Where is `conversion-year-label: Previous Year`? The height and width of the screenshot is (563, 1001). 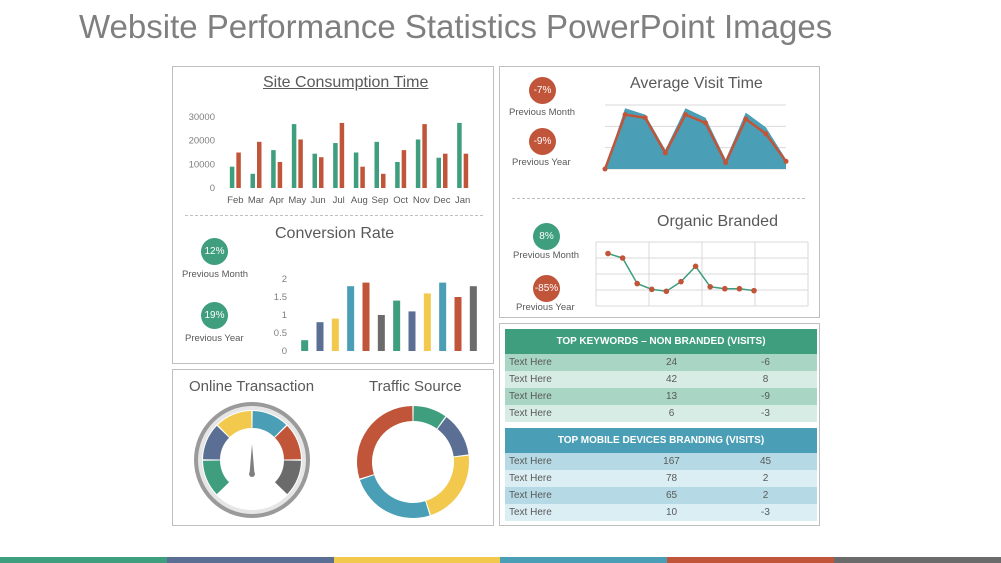 conversion-year-label: Previous Year is located at coordinates (214, 338).